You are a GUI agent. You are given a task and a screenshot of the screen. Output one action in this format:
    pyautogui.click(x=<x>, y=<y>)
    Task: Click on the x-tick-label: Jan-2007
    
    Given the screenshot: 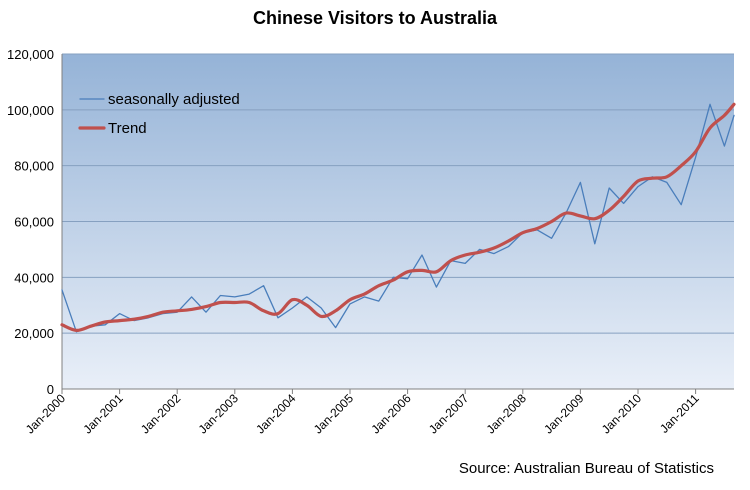 What is the action you would take?
    pyautogui.click(x=449, y=414)
    